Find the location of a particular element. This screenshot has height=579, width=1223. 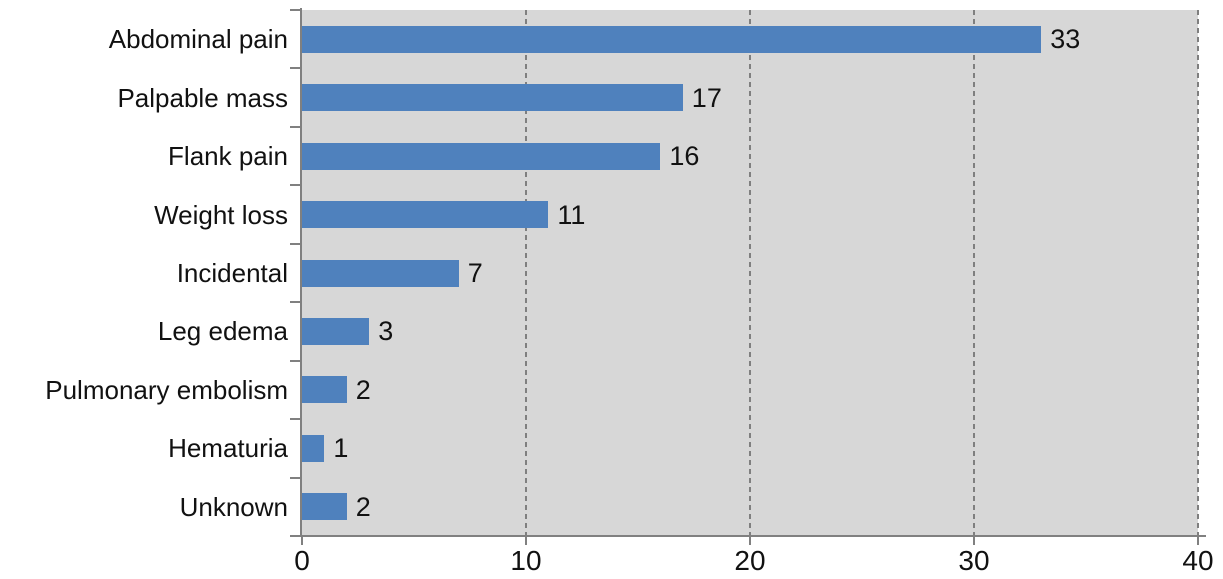

x-tick-label: 0 is located at coordinates (302, 560).